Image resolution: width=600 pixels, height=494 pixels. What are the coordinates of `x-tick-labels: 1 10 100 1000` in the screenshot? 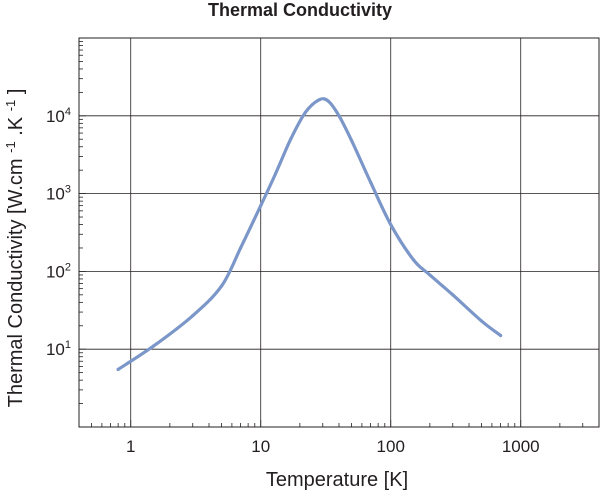 It's located at (333, 446).